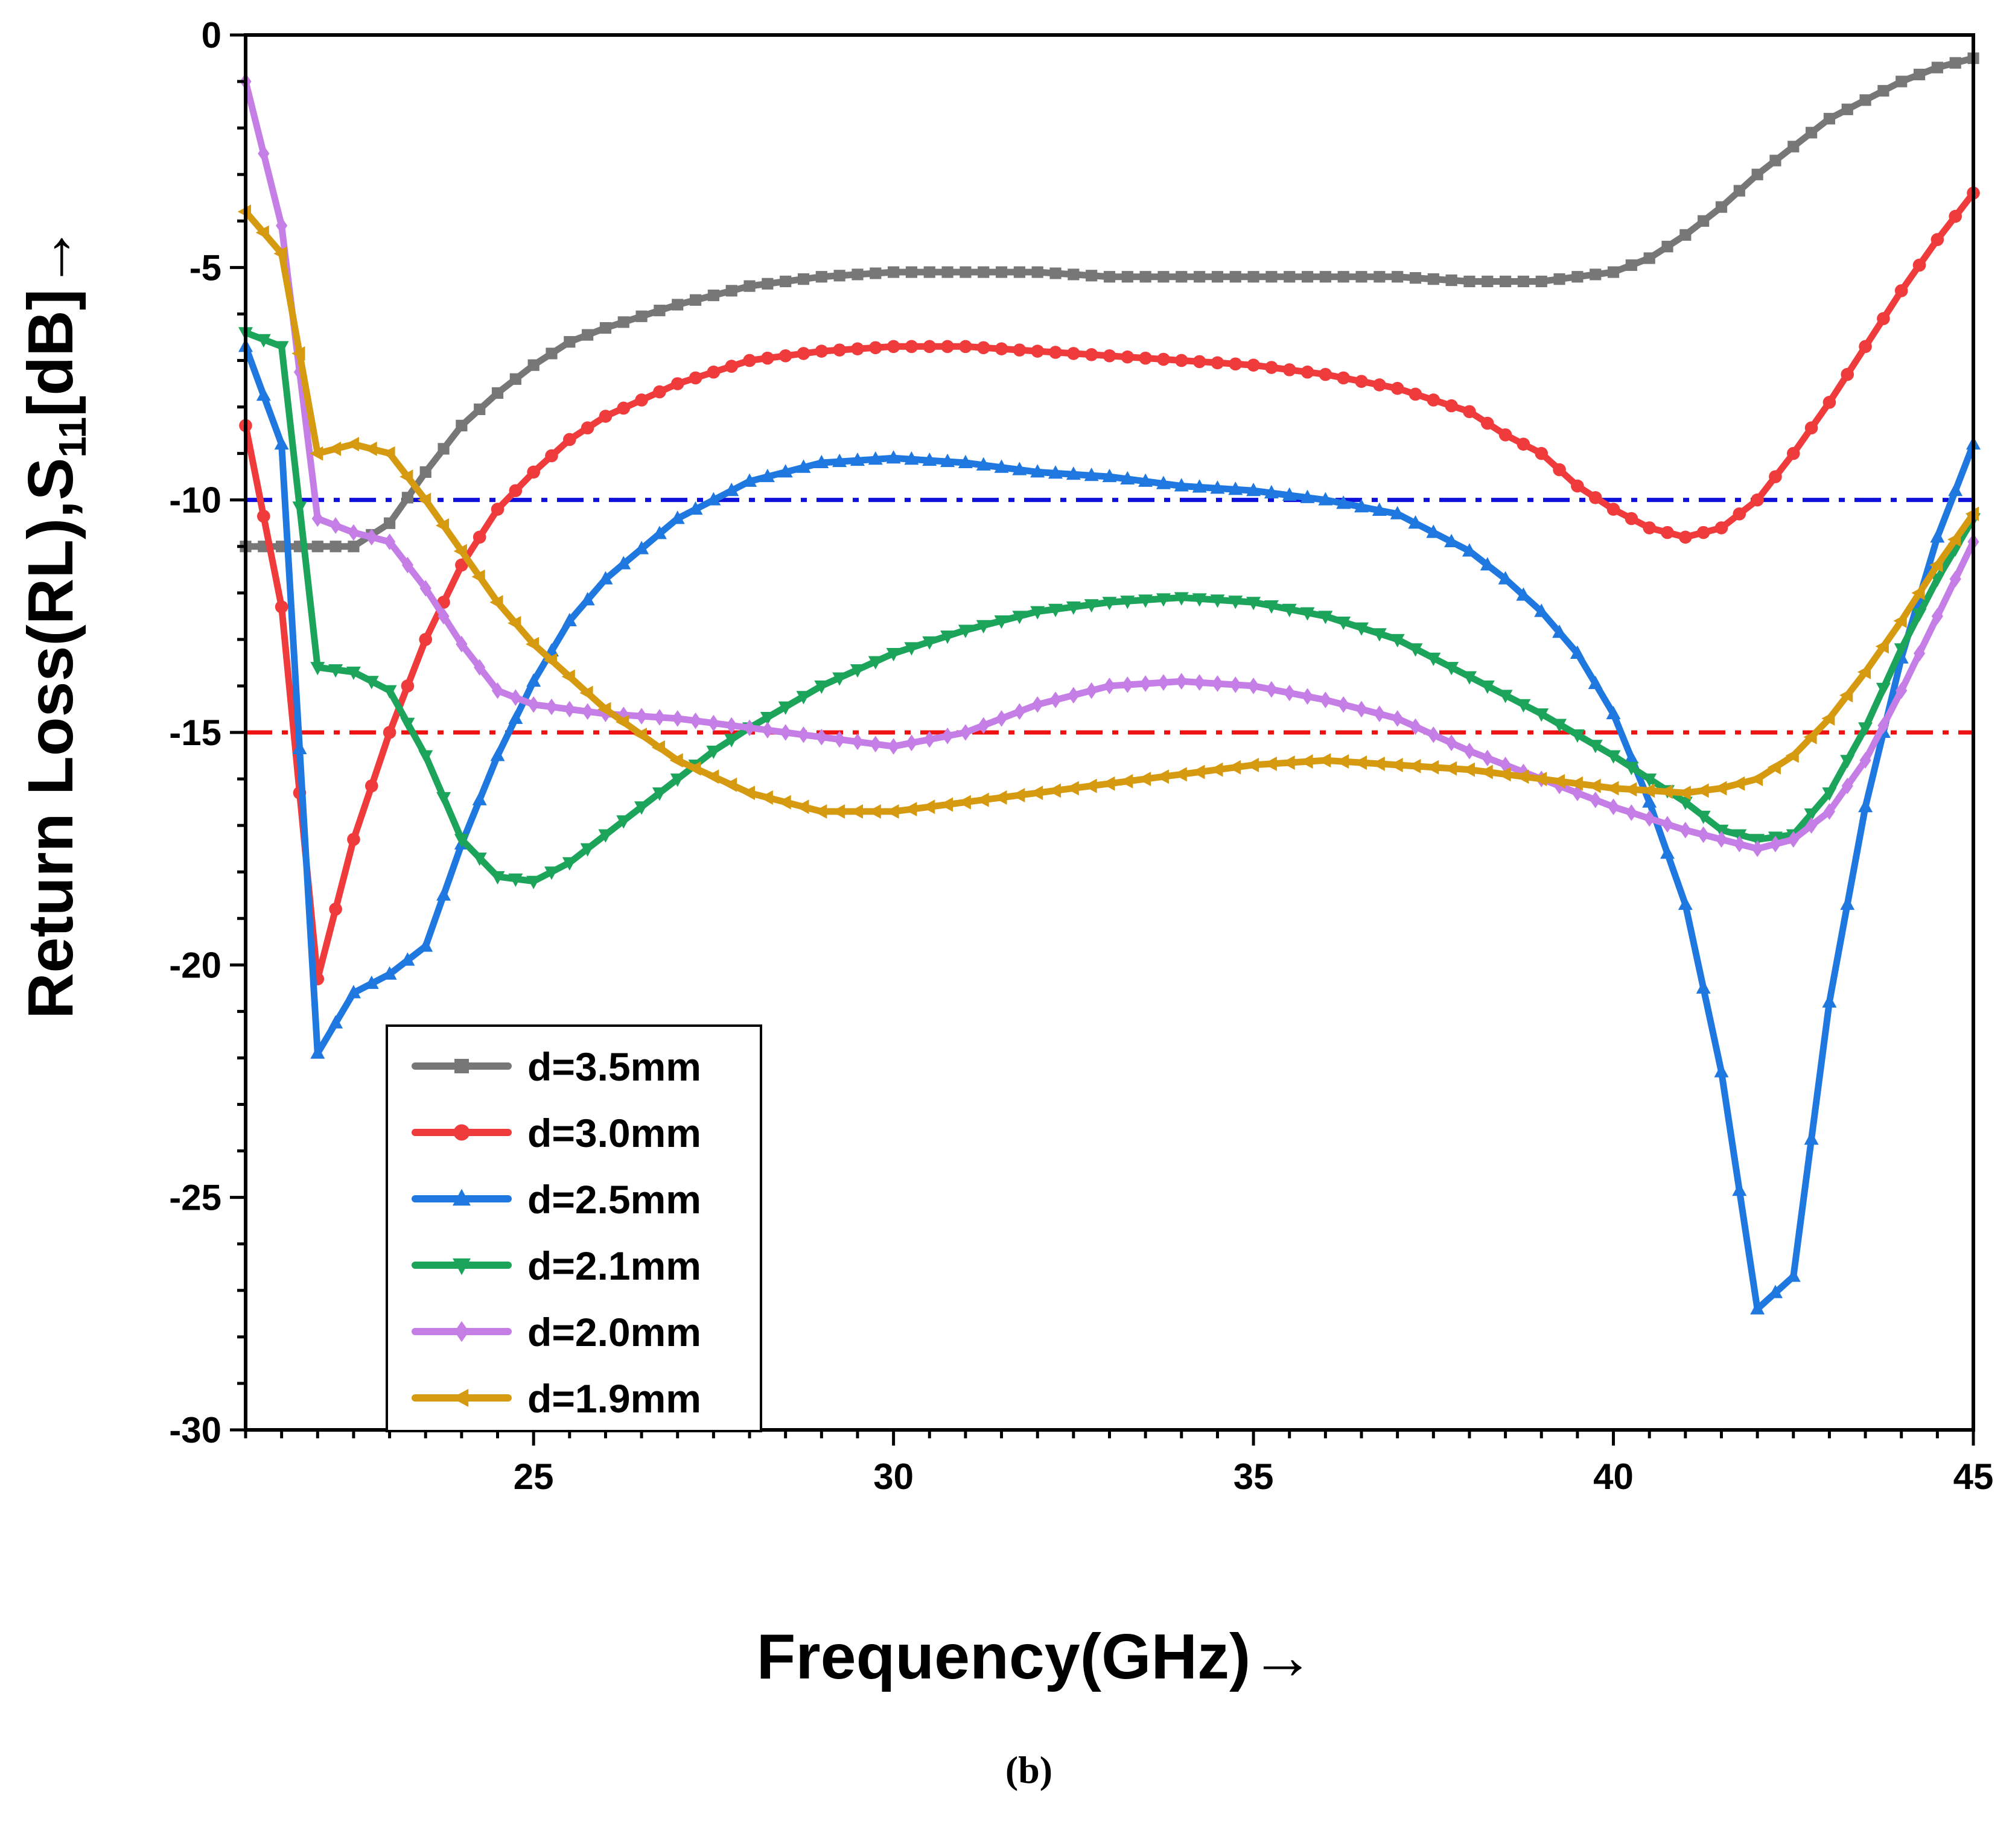 The width and height of the screenshot is (2015, 1848). Describe the element at coordinates (54, 622) in the screenshot. I see `y-axis-title: Return Loss(RL),S11[dB]→` at that location.